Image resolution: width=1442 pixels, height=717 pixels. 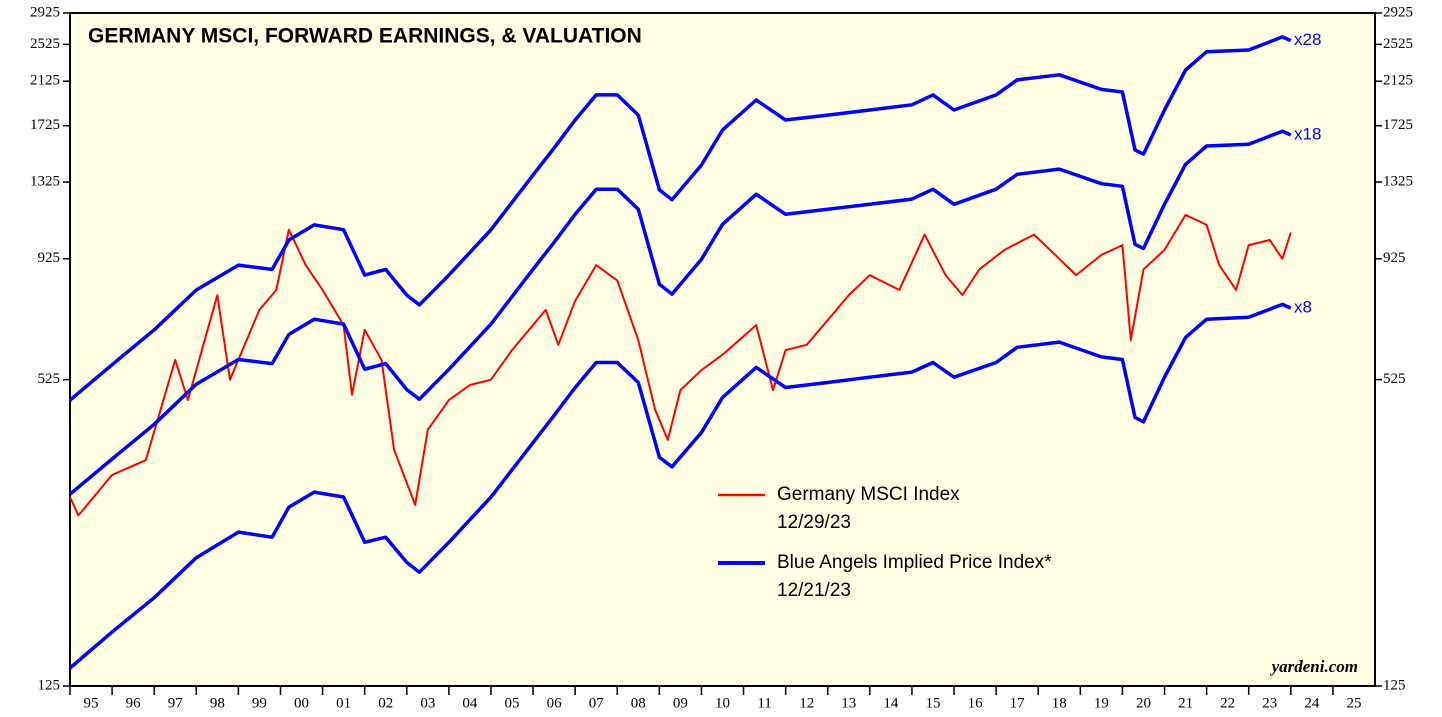 I want to click on x-tick-label: 14, so click(x=891, y=703).